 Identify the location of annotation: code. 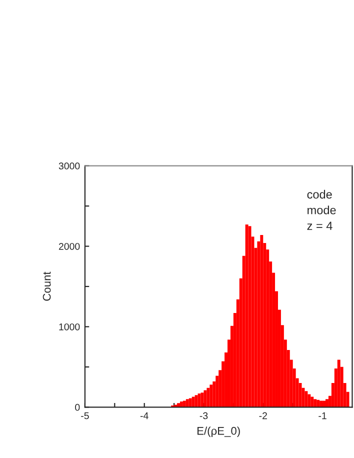
(319, 194).